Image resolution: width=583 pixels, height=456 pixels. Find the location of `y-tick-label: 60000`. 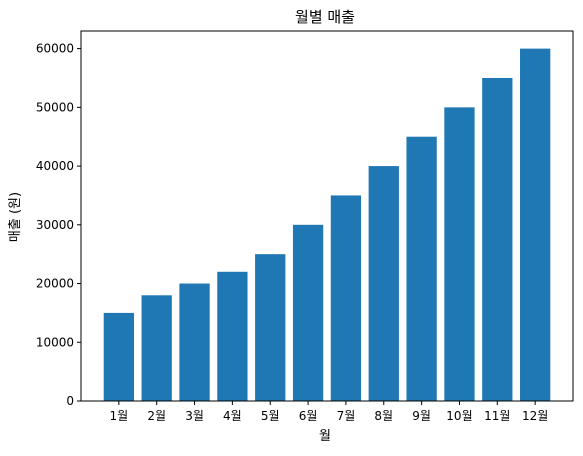

y-tick-label: 60000 is located at coordinates (55, 49).